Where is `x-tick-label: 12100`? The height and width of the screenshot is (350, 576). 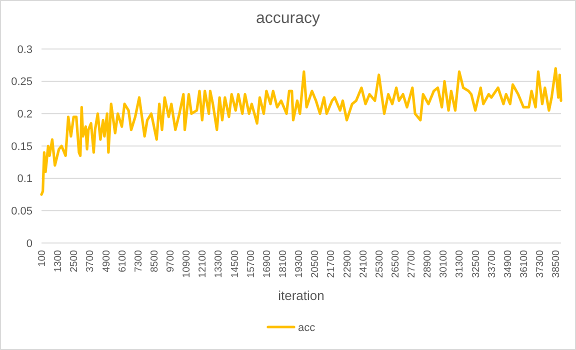 x-tick-label: 12100 is located at coordinates (203, 264).